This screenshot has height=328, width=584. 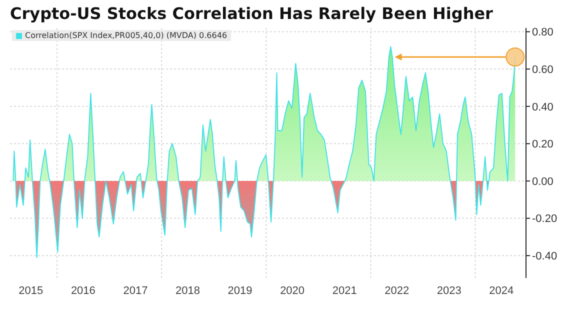 What do you see at coordinates (240, 290) in the screenshot?
I see `x-tick-label: 2019` at bounding box center [240, 290].